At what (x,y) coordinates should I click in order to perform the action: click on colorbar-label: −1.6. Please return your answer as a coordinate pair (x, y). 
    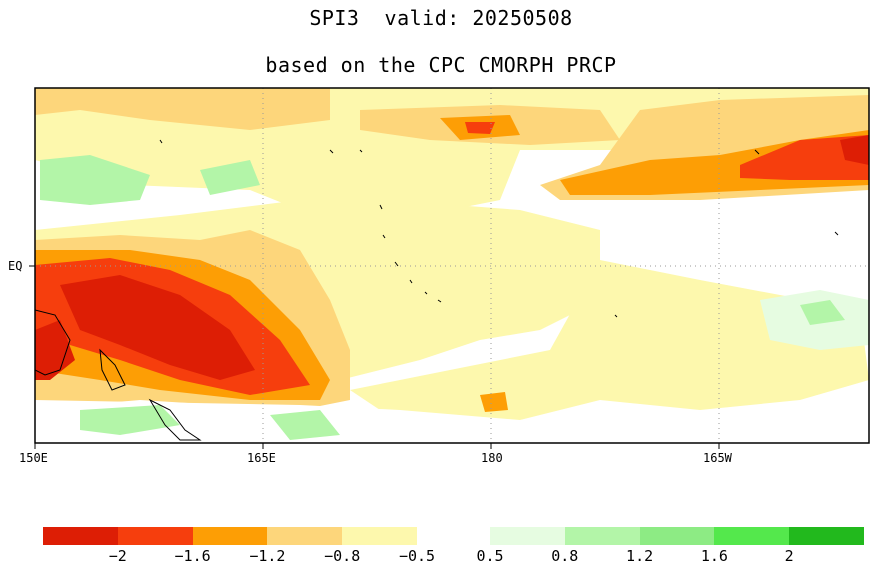
    Looking at the image, I should click on (192, 556).